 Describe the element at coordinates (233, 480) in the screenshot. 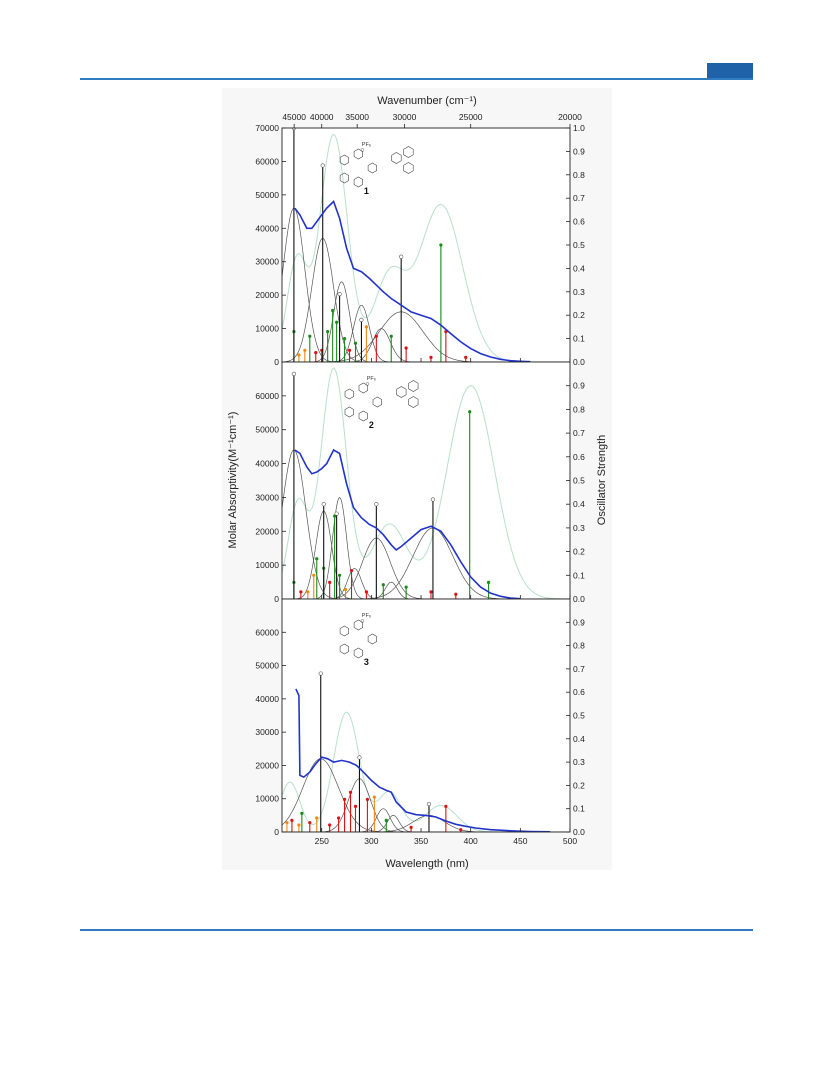

I see `y-axis-title: Molar Absorptivity(M⁻¹cm⁻¹)` at that location.